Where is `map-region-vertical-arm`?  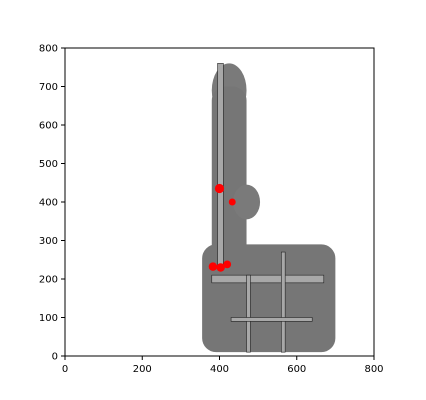
map-region-vertical-arm is located at coordinates (229, 175).